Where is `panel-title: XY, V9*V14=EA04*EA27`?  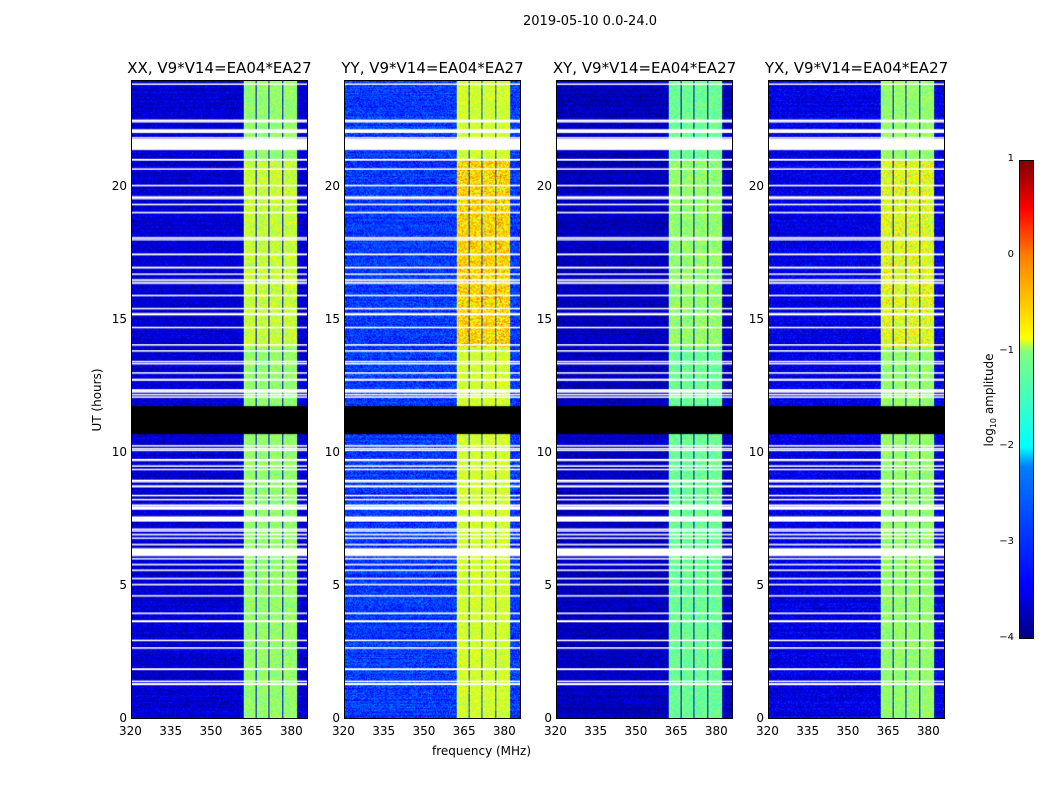 panel-title: XY, V9*V14=EA04*EA27 is located at coordinates (644, 68).